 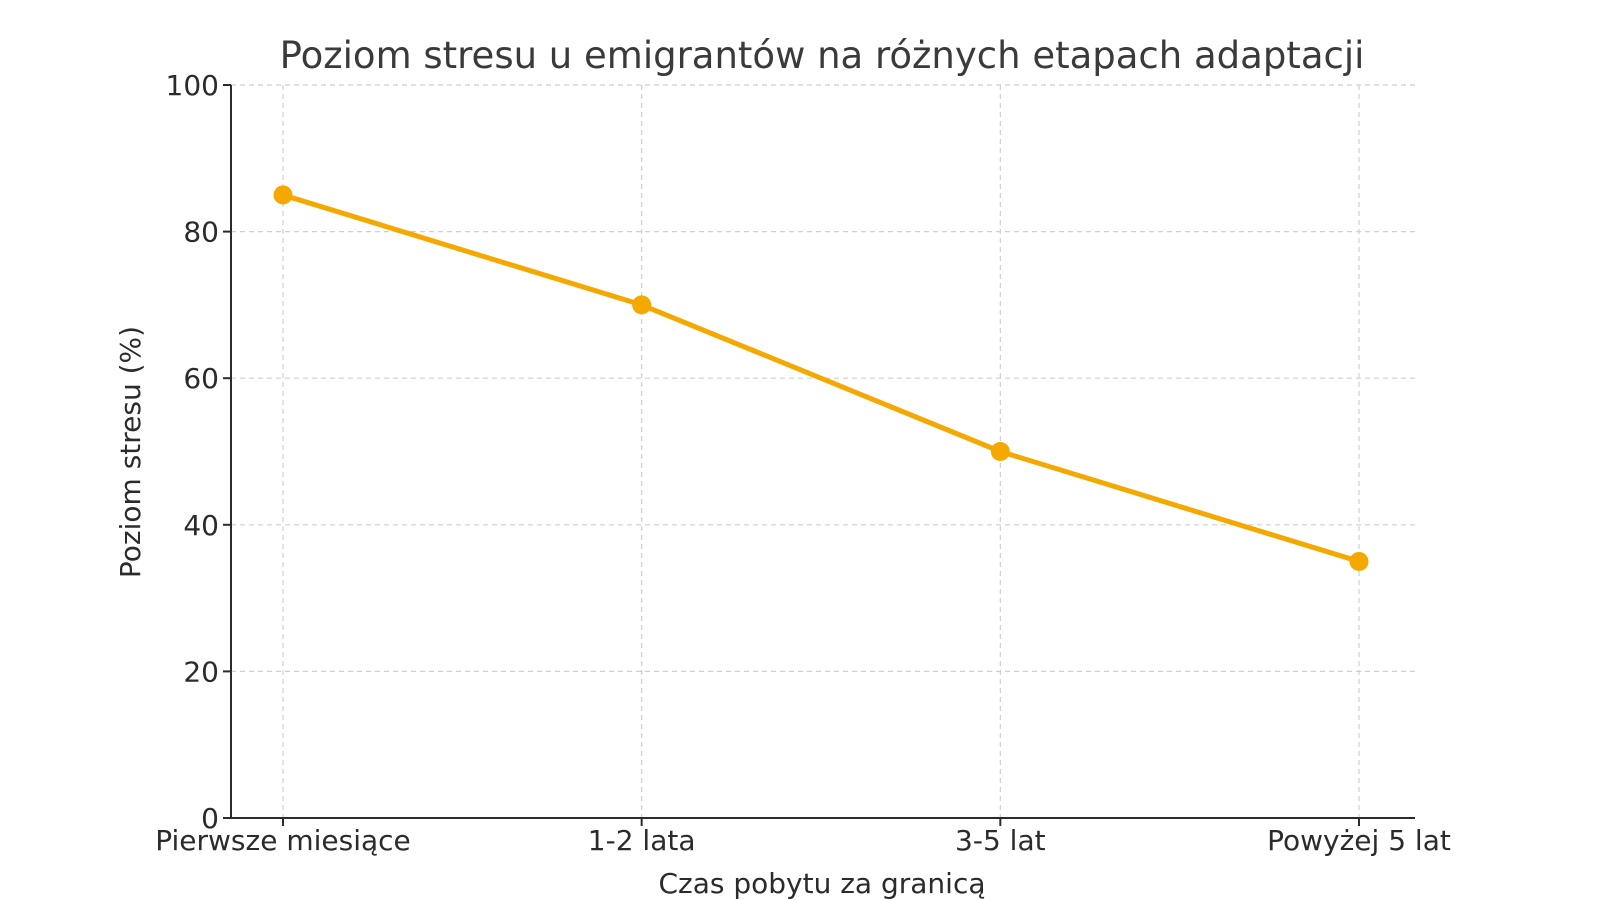 What do you see at coordinates (198, 452) in the screenshot?
I see `y-ticks: 0 20 40 60 80 100` at bounding box center [198, 452].